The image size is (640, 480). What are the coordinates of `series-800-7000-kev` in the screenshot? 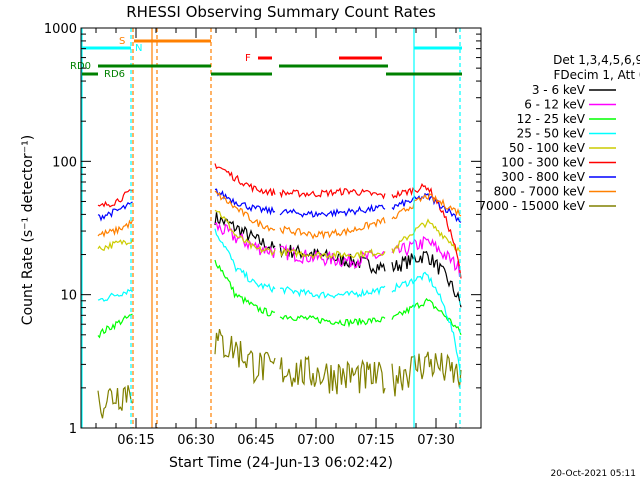 It's located at (279, 215).